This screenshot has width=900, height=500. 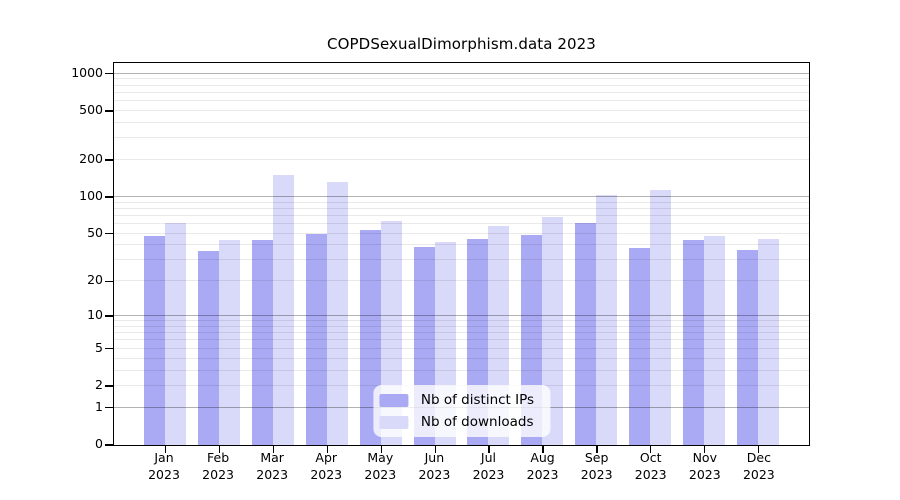 I want to click on bar-ips-mar, so click(x=262, y=342).